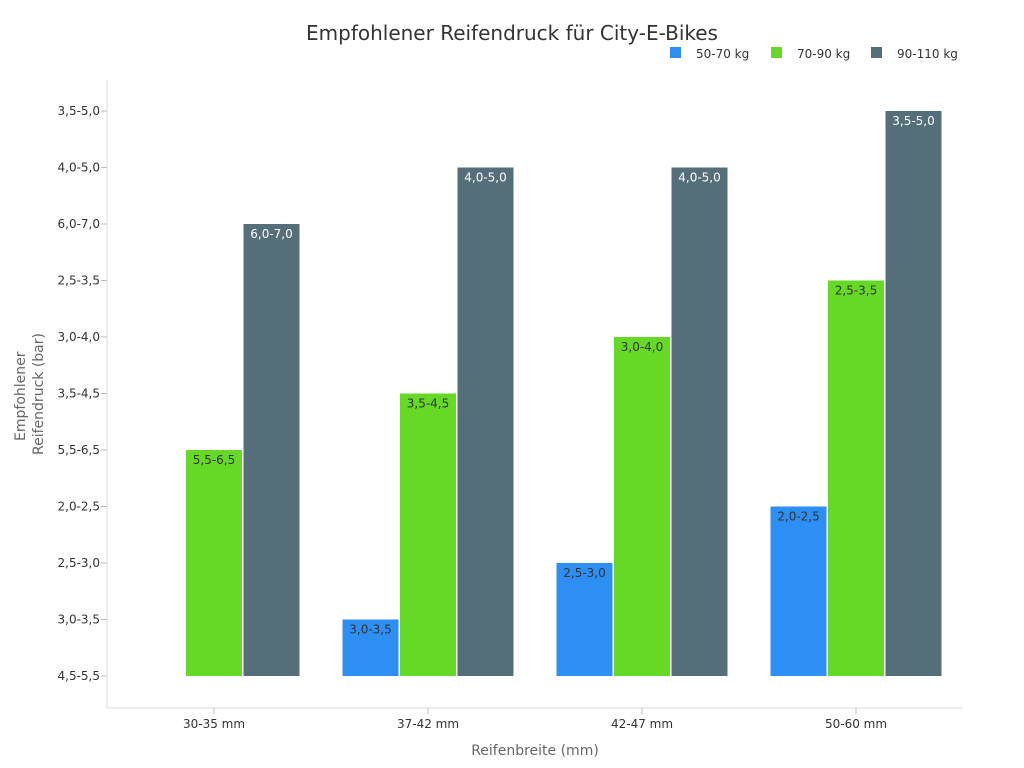  What do you see at coordinates (535, 719) in the screenshot?
I see `x-axis-ticks: 30-35 mm 37-42 mm 42-47 mm 50-60 mm` at bounding box center [535, 719].